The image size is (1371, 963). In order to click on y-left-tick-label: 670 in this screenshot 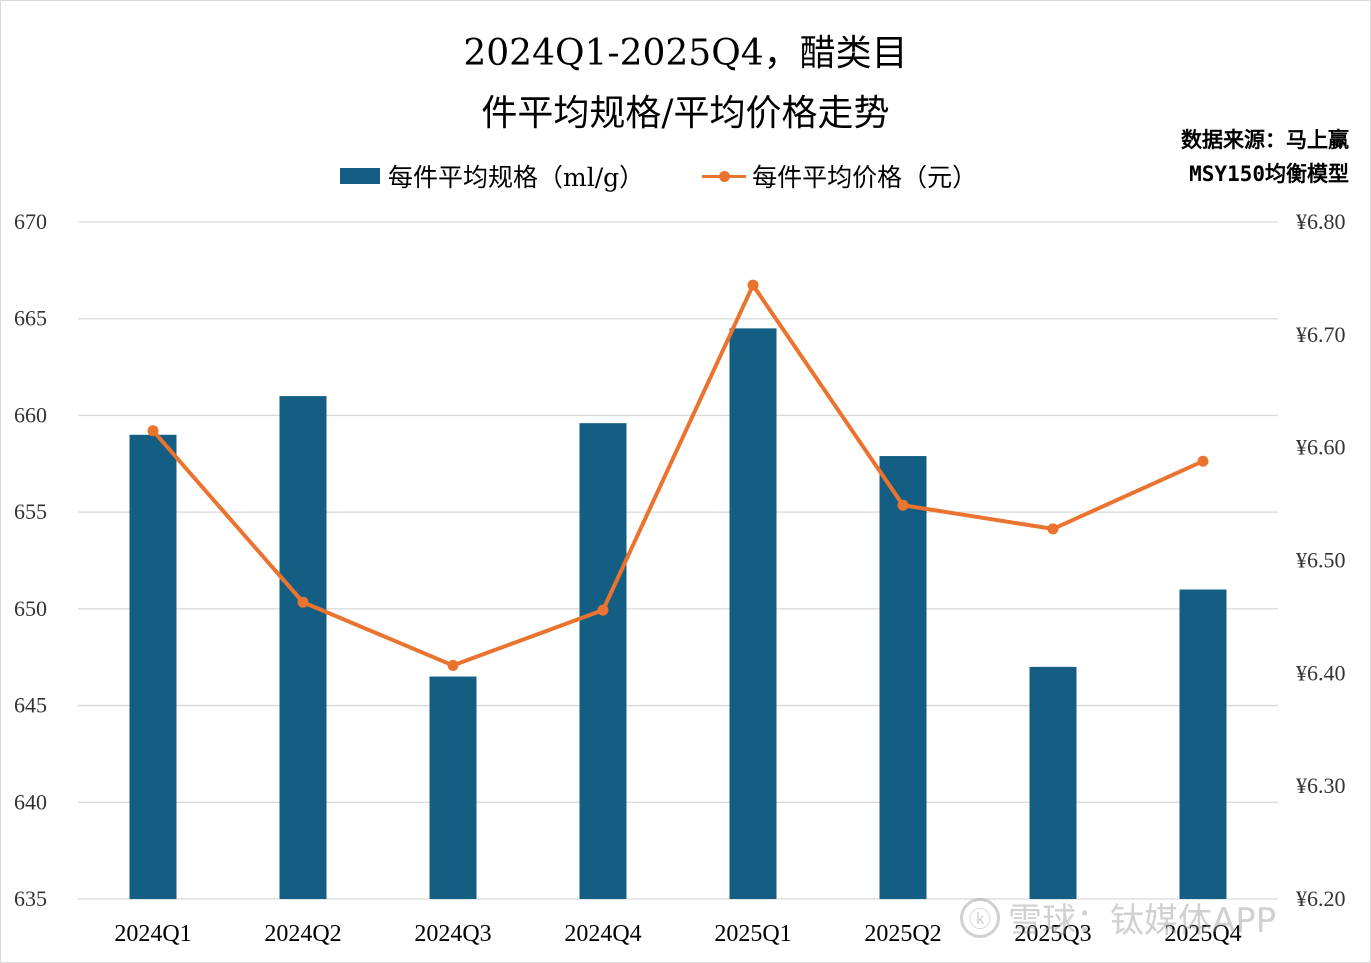, I will do `click(30, 221)`.